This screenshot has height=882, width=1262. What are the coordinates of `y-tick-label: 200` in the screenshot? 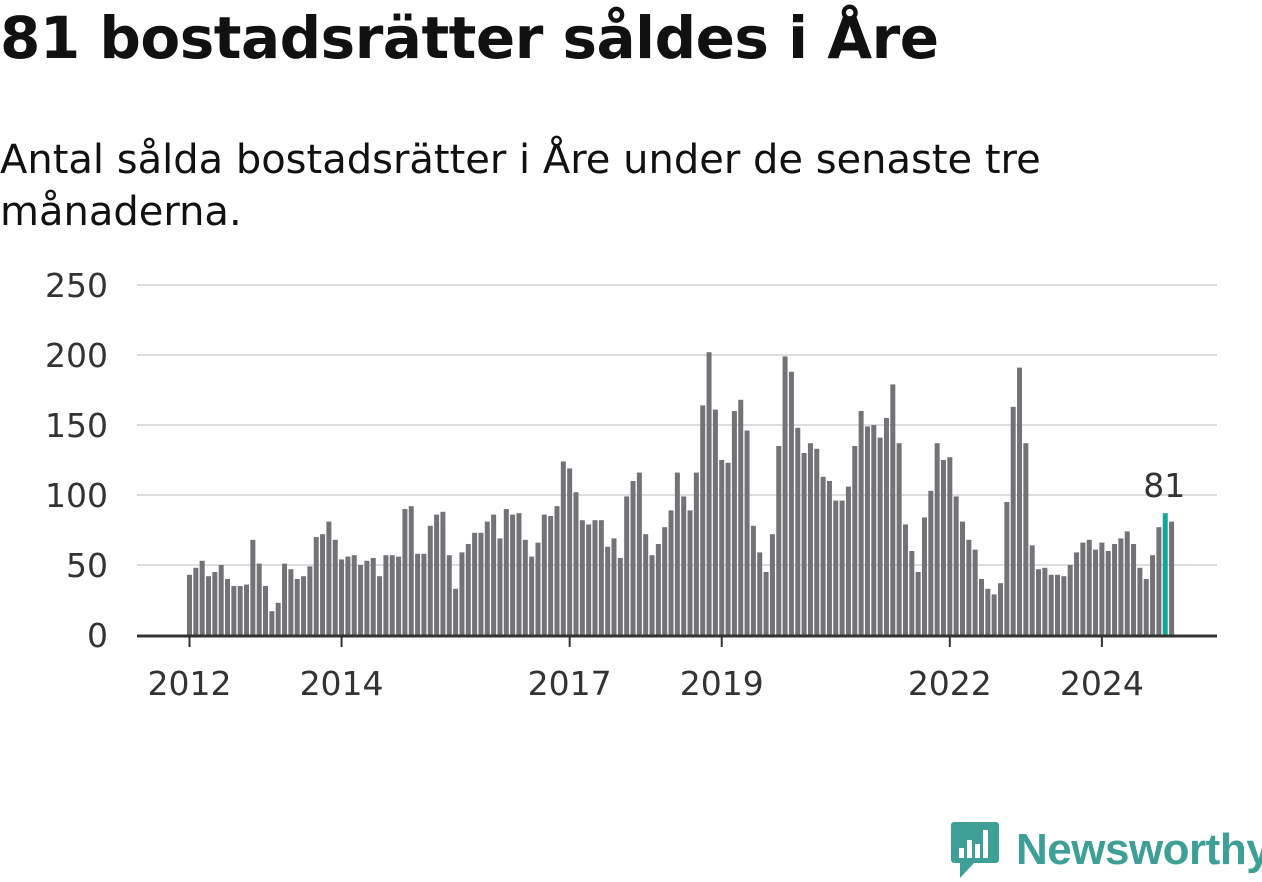 It's located at (76, 355).